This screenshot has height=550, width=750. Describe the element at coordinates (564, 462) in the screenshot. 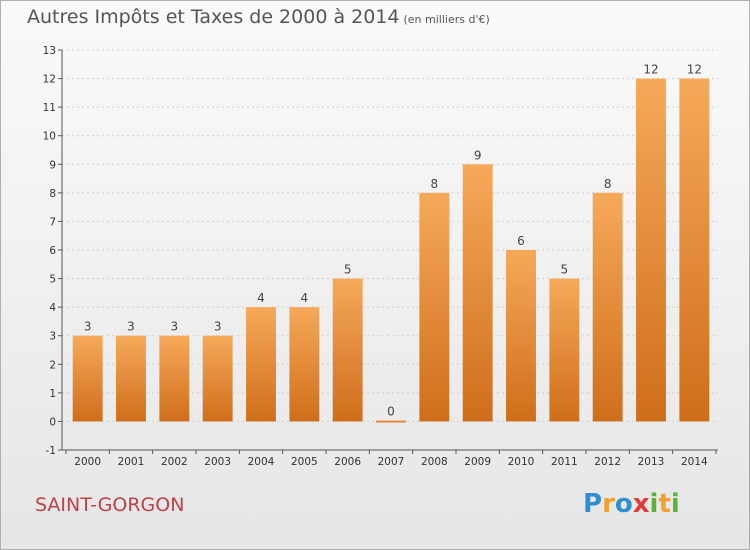

I see `x-tick-label: 2011` at that location.